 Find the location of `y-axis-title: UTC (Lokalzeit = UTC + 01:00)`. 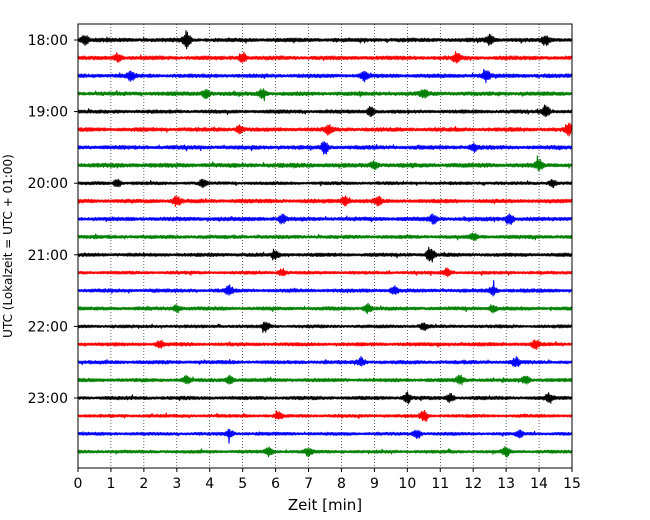

y-axis-title: UTC (Lokalzeit = UTC + 01:00) is located at coordinates (8, 246).